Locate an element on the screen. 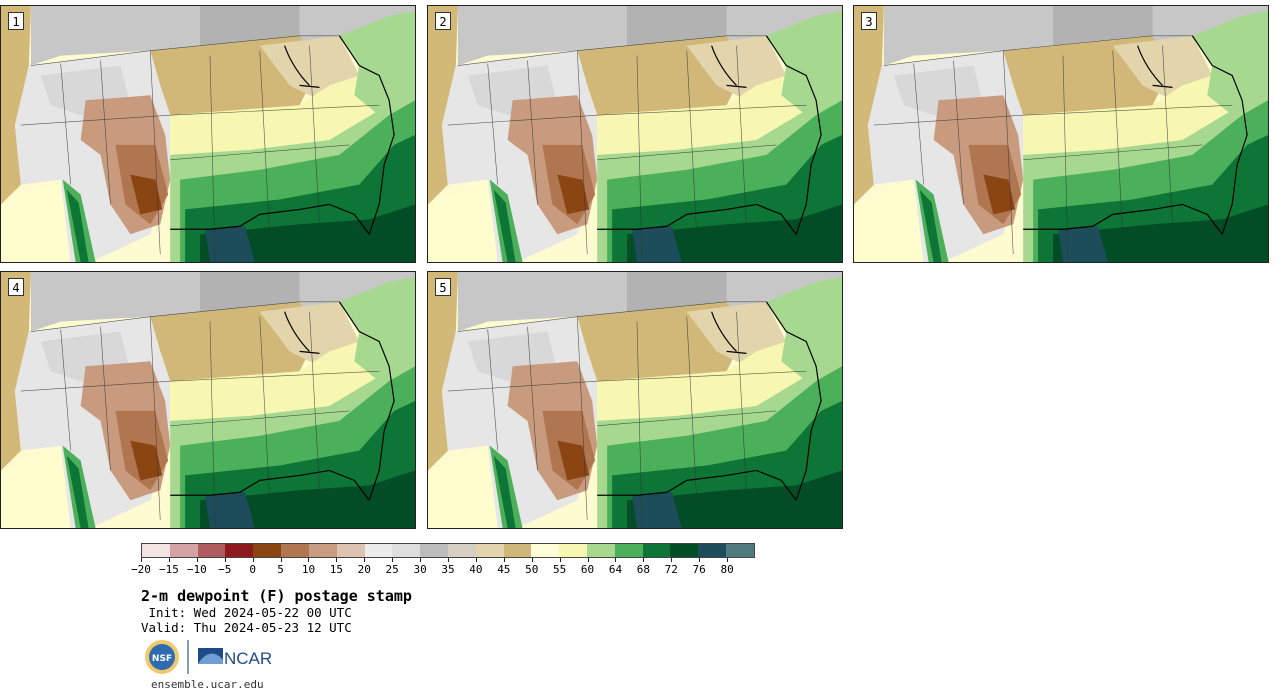 Image resolution: width=1280 pixels, height=696 pixels. ncar-logo: NCAR is located at coordinates (235, 658).